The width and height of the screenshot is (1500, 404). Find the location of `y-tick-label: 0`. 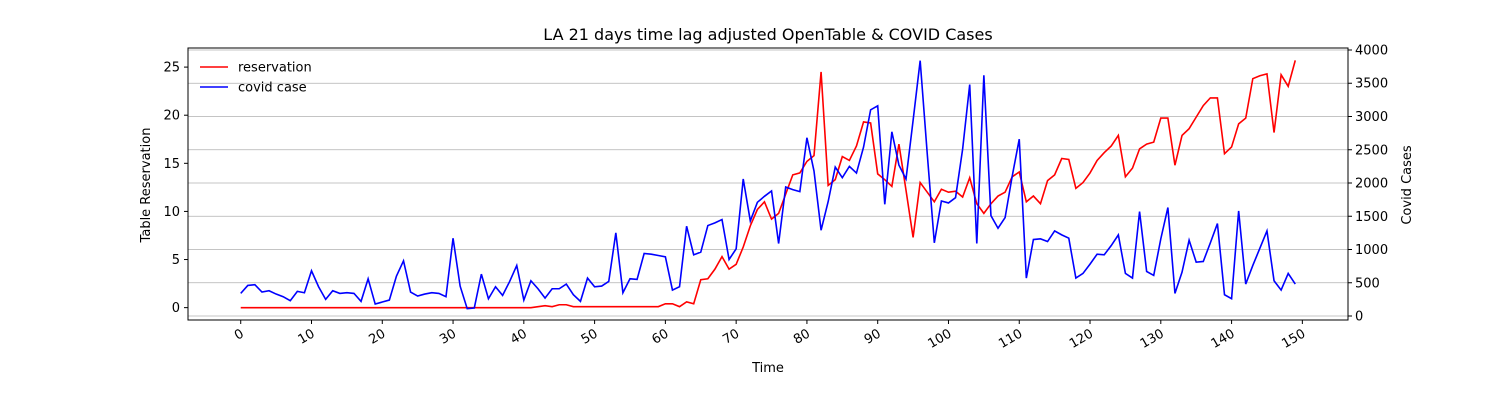

y-tick-label: 0 is located at coordinates (176, 308).